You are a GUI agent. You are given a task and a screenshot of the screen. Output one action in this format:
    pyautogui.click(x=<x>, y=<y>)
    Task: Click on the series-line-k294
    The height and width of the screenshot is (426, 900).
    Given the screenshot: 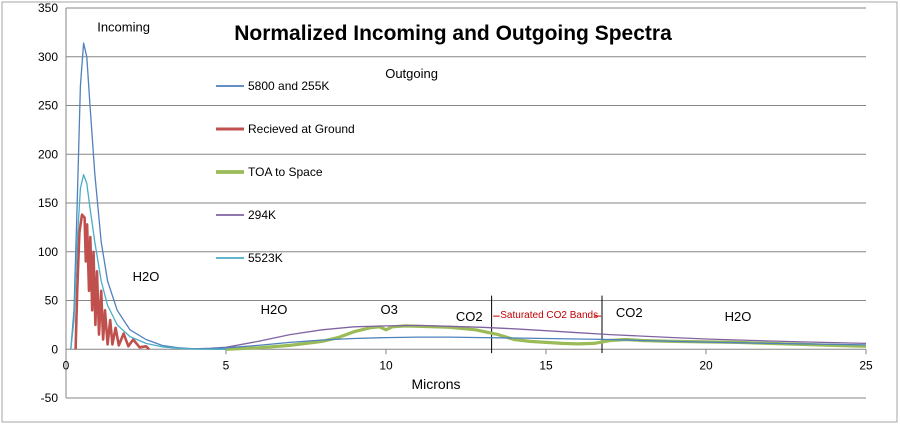 What is the action you would take?
    pyautogui.click(x=530, y=337)
    